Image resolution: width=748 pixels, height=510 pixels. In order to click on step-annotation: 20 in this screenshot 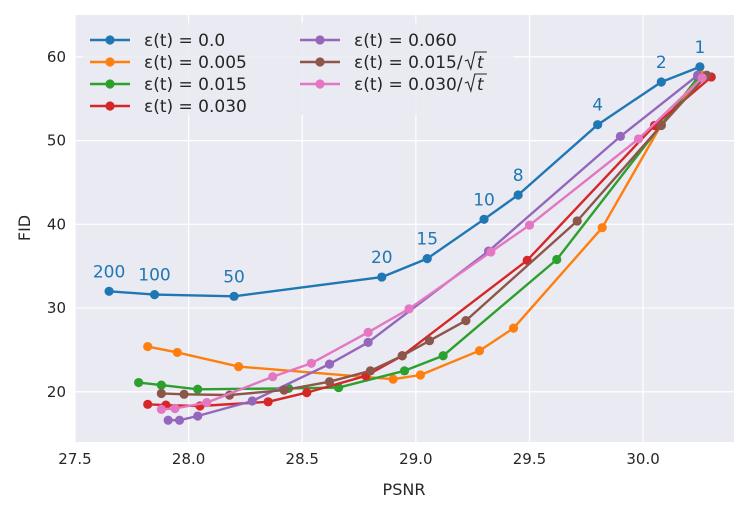, I will do `click(382, 258)`.